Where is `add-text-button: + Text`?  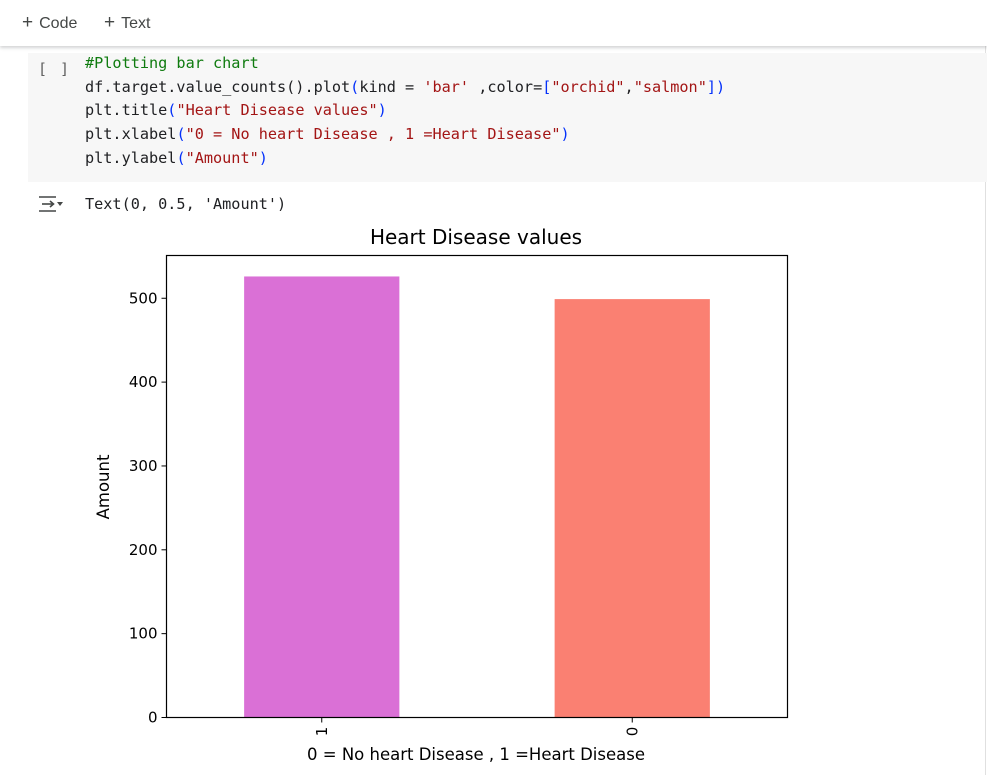 add-text-button: + Text is located at coordinates (127, 23).